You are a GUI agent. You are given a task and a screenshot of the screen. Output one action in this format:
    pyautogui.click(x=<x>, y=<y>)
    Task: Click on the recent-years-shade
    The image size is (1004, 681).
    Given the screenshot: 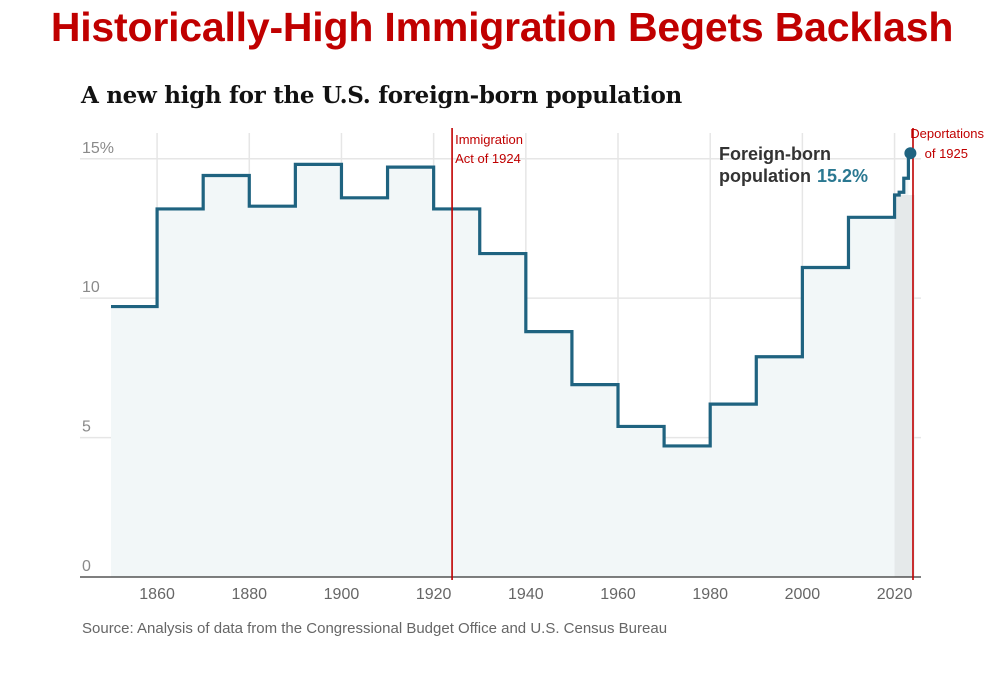 What is the action you would take?
    pyautogui.click(x=904, y=386)
    